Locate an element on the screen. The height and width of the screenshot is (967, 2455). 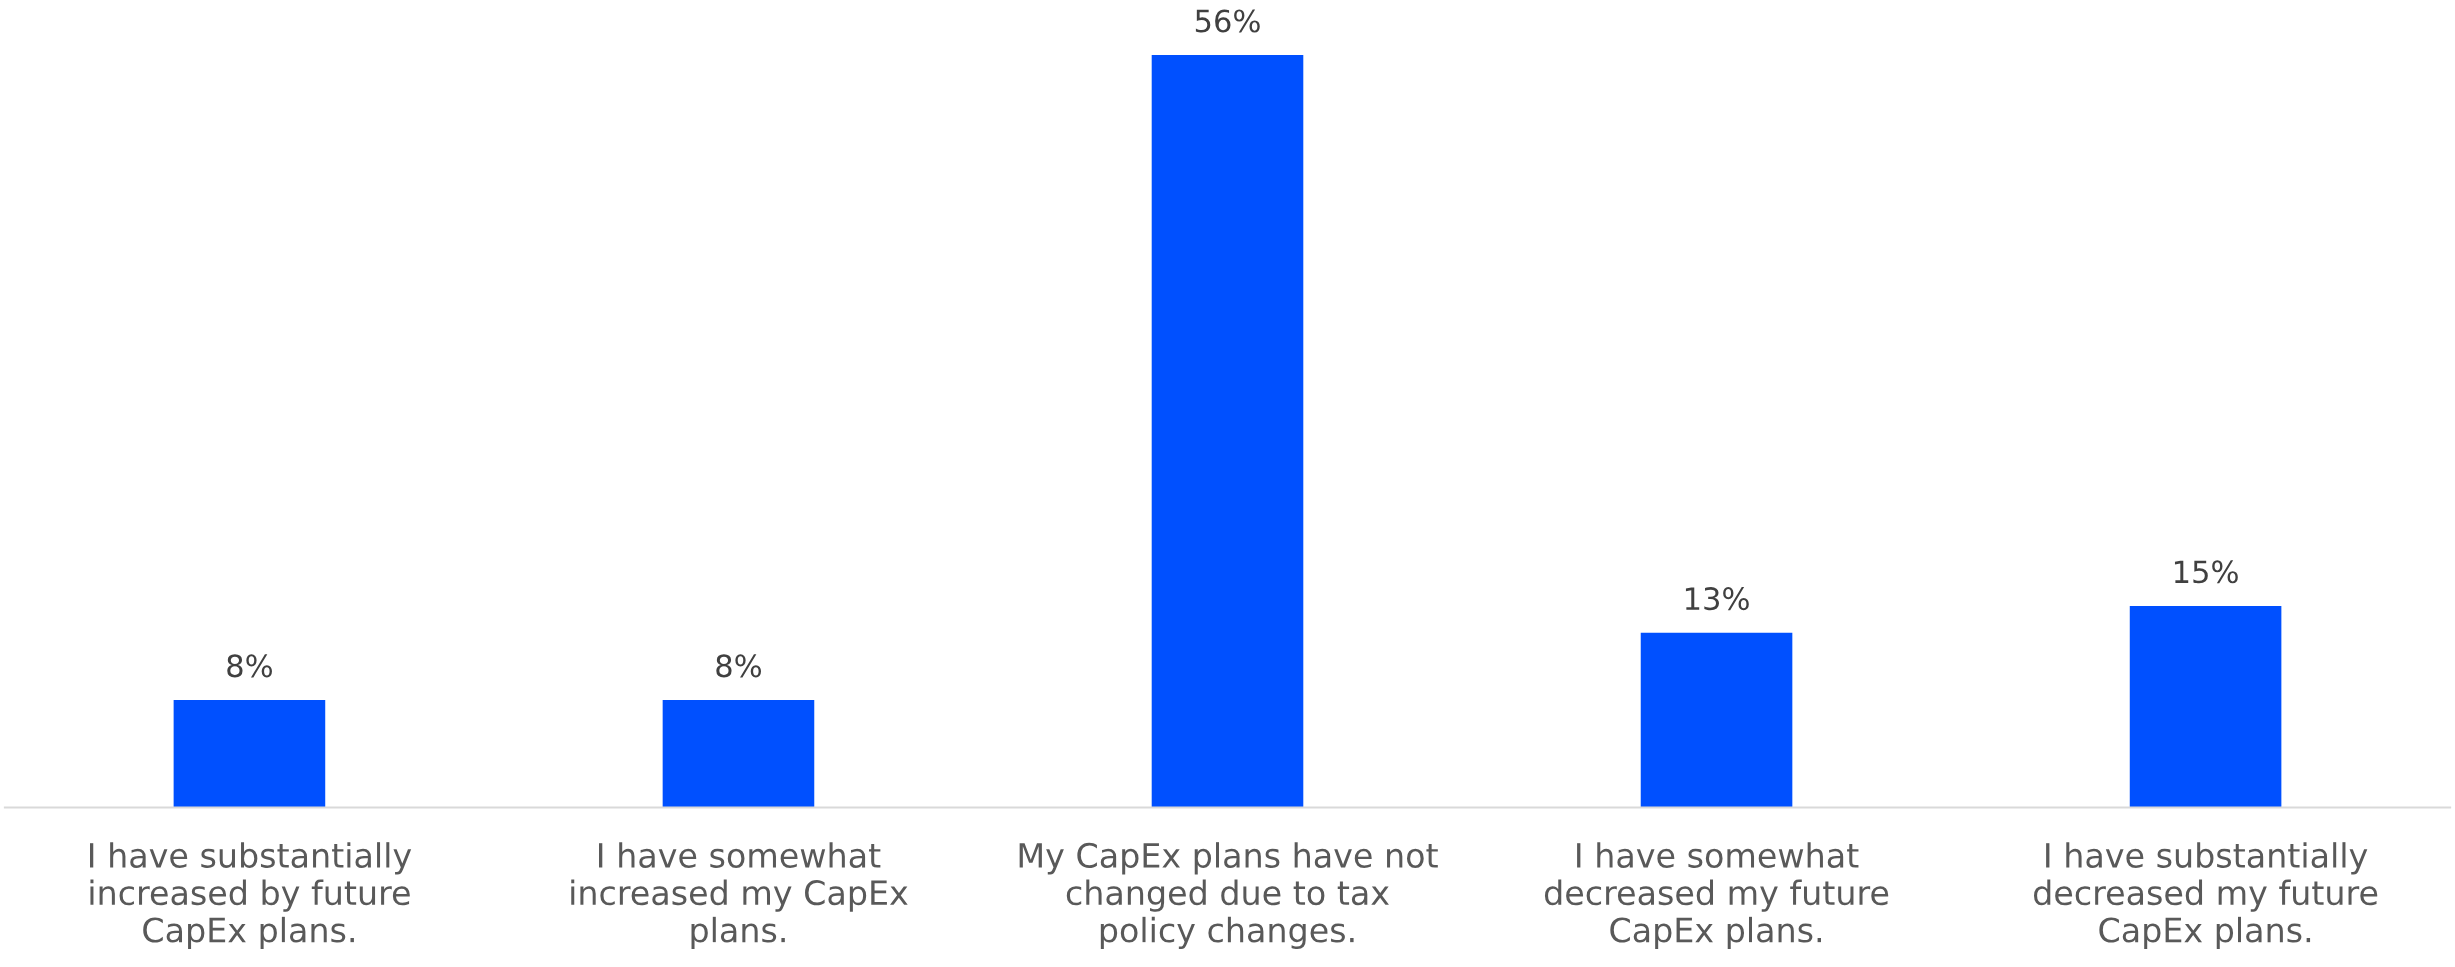
data-label: 15% is located at coordinates (2206, 572).